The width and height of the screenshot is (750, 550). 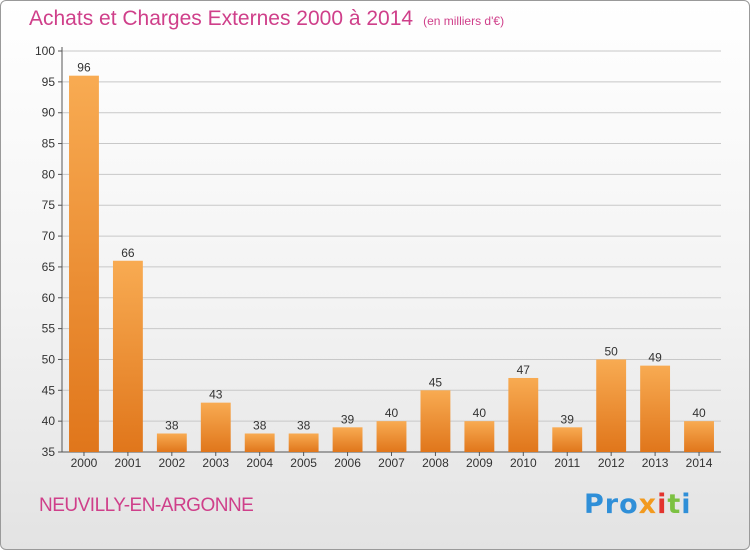 I want to click on proxiti-logo: Proxiti, so click(x=638, y=504).